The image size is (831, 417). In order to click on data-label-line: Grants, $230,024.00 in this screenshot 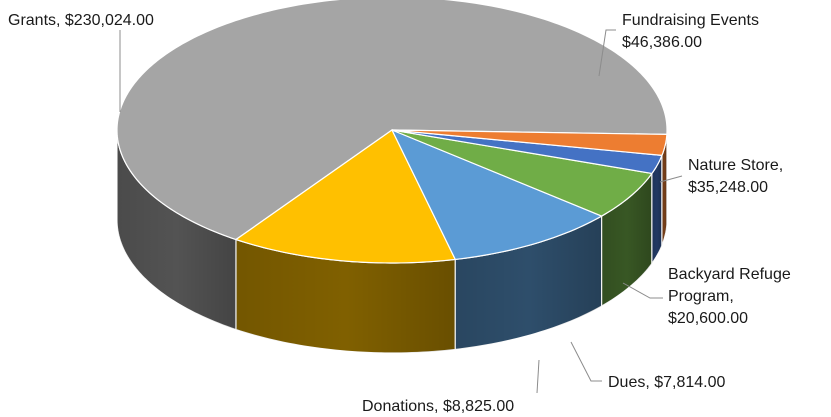, I will do `click(81, 20)`.